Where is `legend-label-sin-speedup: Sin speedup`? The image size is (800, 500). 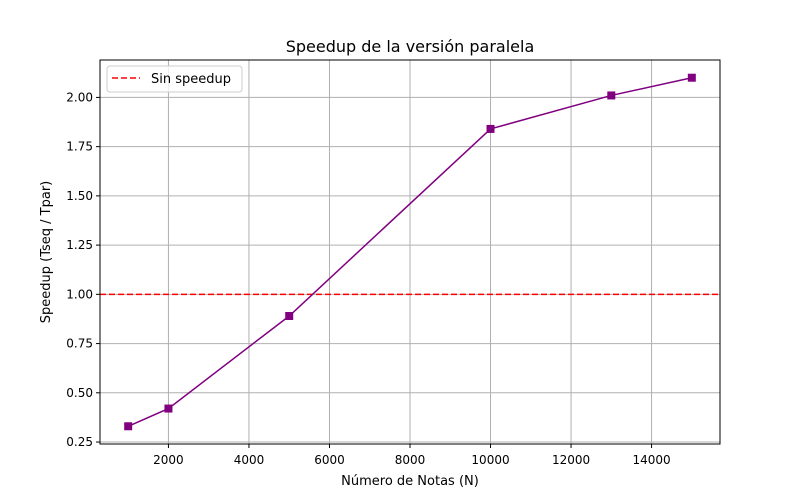 legend-label-sin-speedup: Sin speedup is located at coordinates (191, 79).